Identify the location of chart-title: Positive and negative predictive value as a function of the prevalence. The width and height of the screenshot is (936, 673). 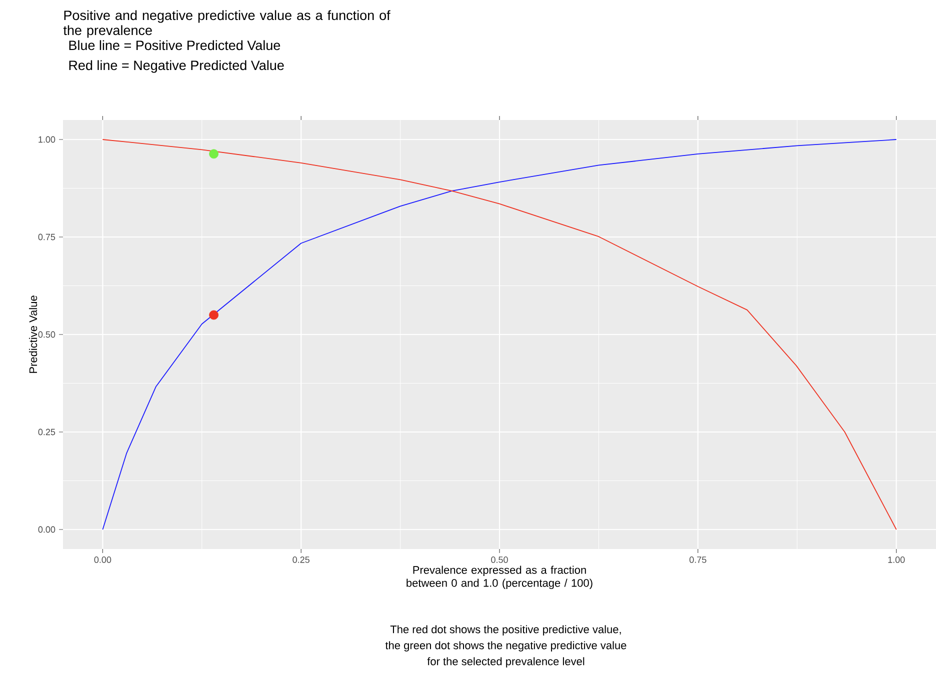
(226, 24).